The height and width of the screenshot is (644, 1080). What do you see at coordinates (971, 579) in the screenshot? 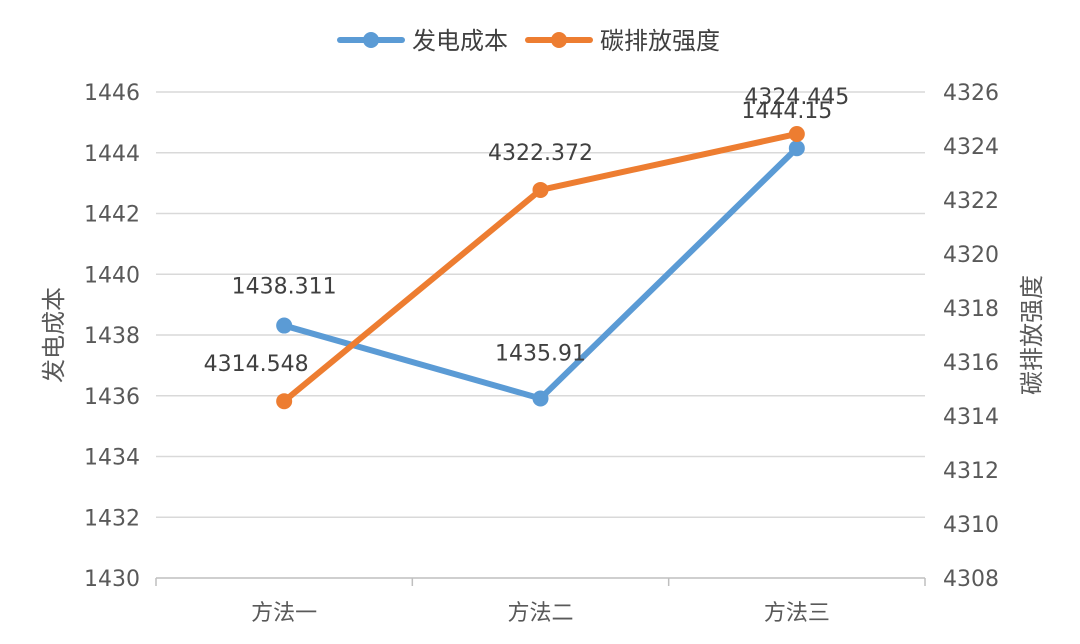
I see `y-right-tick-label: 4308` at bounding box center [971, 579].